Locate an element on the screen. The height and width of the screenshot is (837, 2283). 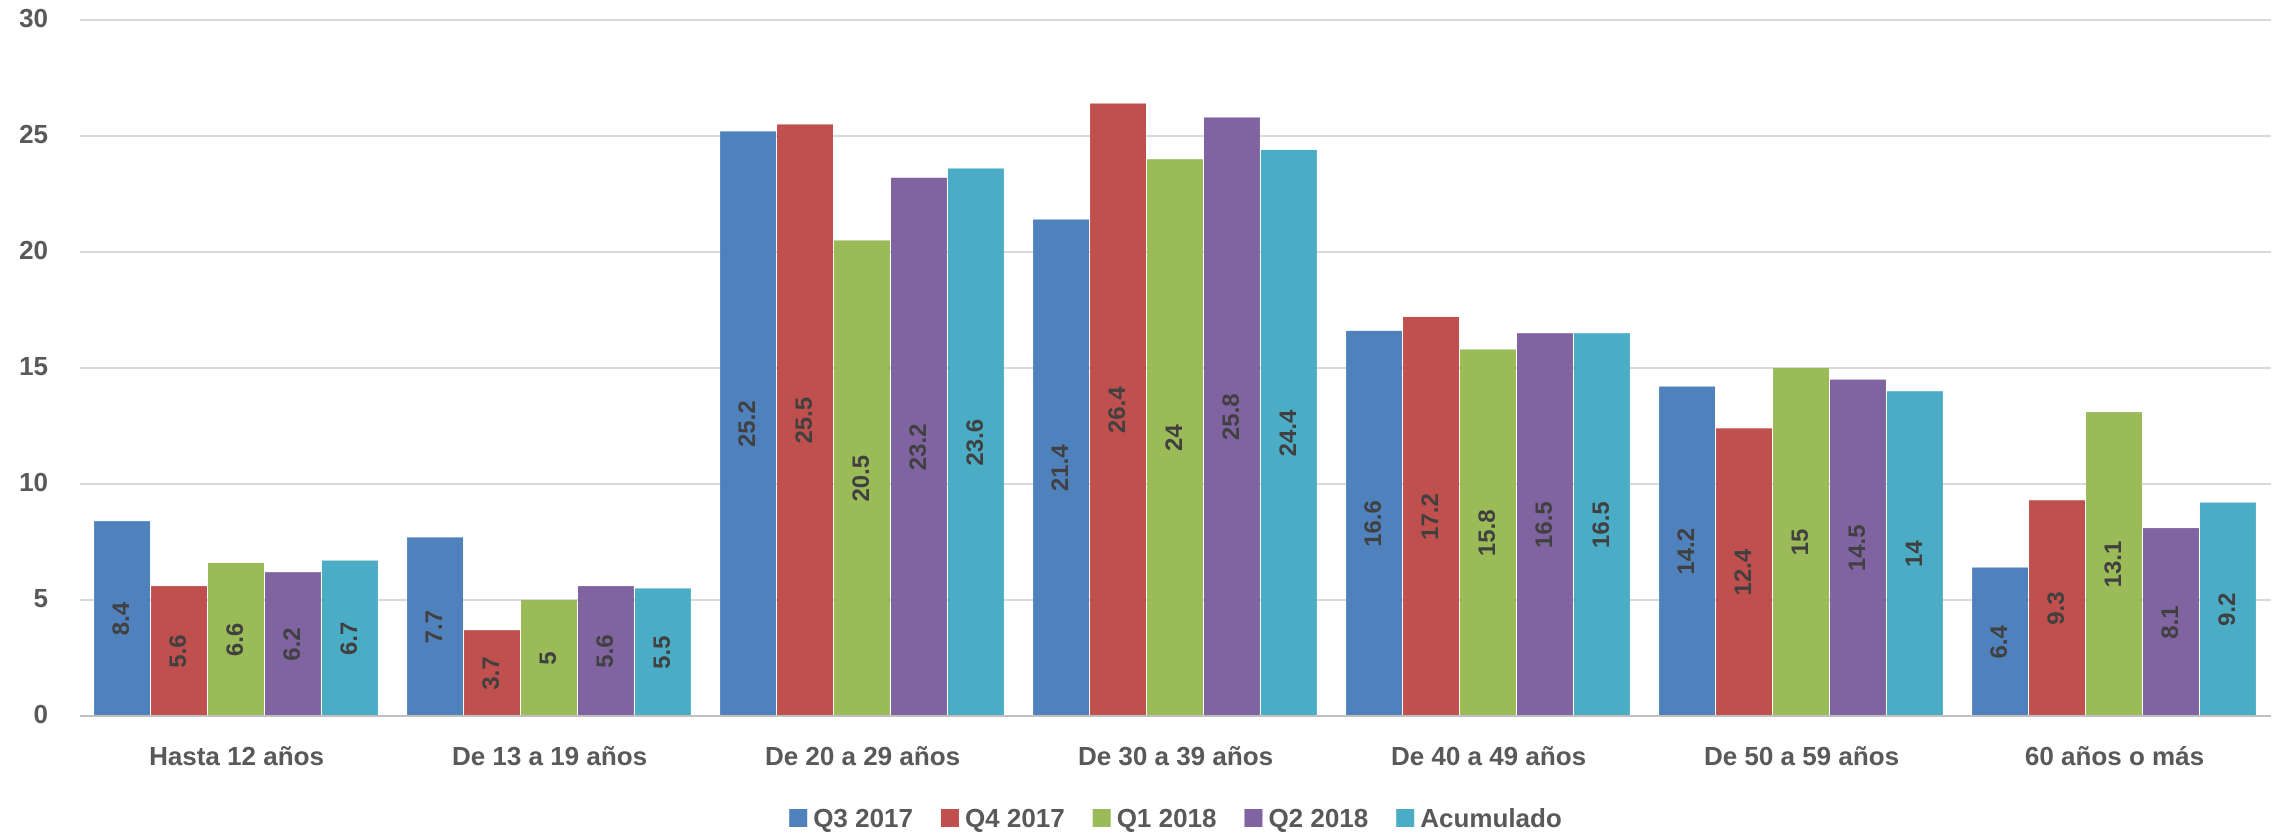
data-label: 6.6 is located at coordinates (235, 639).